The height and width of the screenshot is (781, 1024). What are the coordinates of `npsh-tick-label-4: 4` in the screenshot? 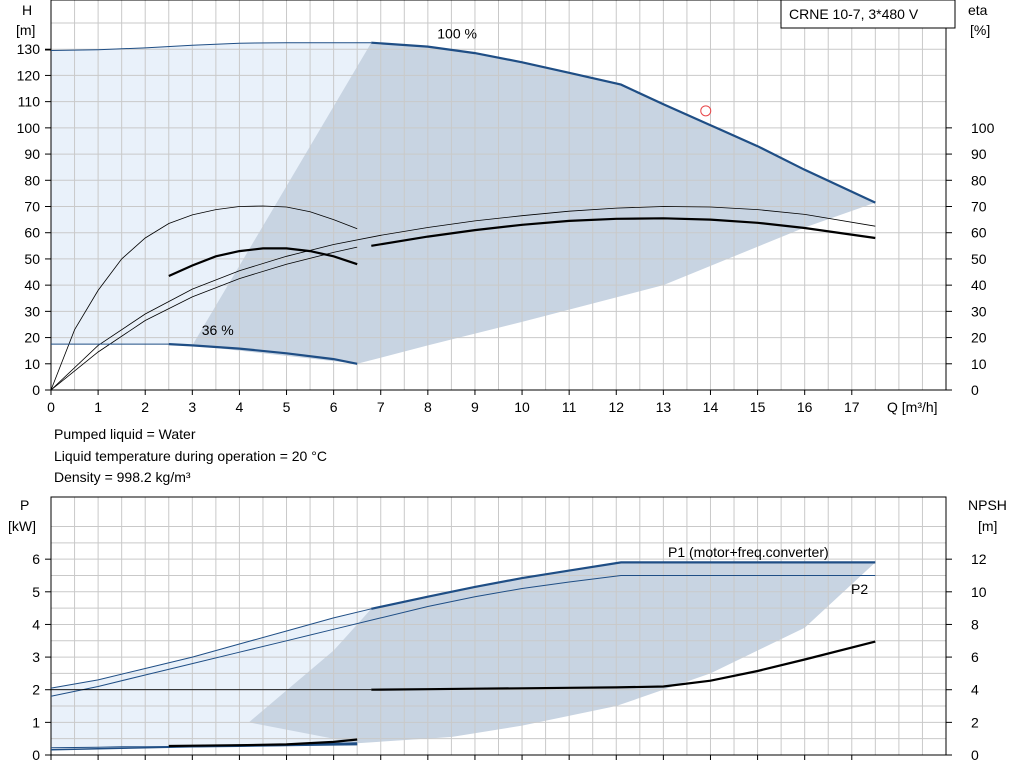 It's located at (975, 690).